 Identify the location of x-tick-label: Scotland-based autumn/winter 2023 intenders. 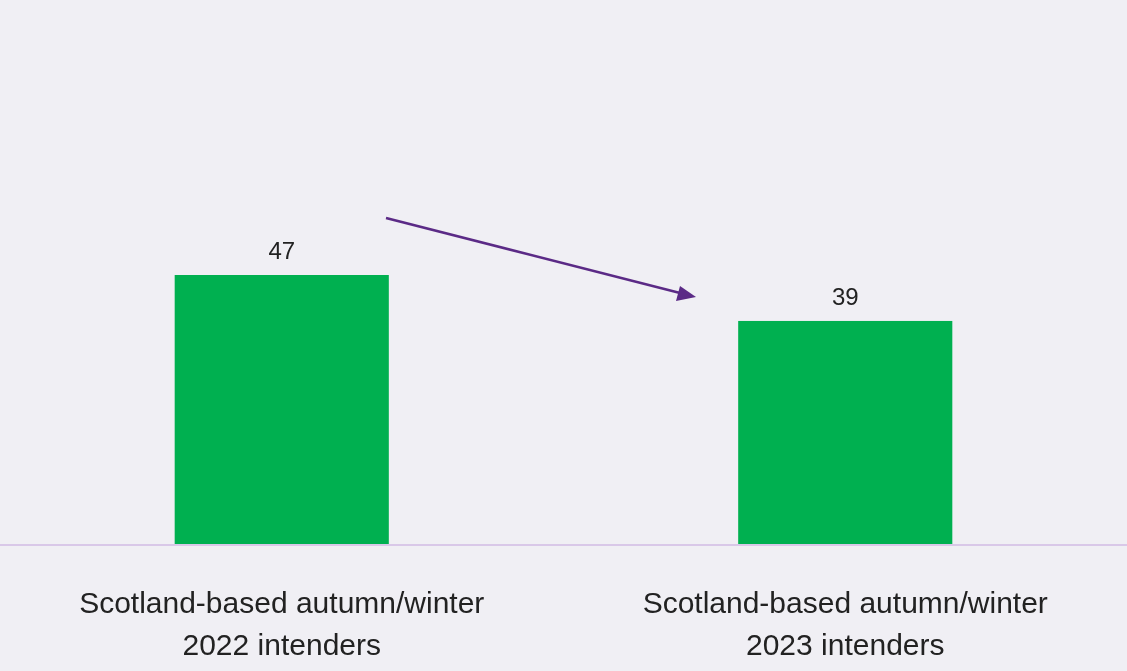
(845, 623).